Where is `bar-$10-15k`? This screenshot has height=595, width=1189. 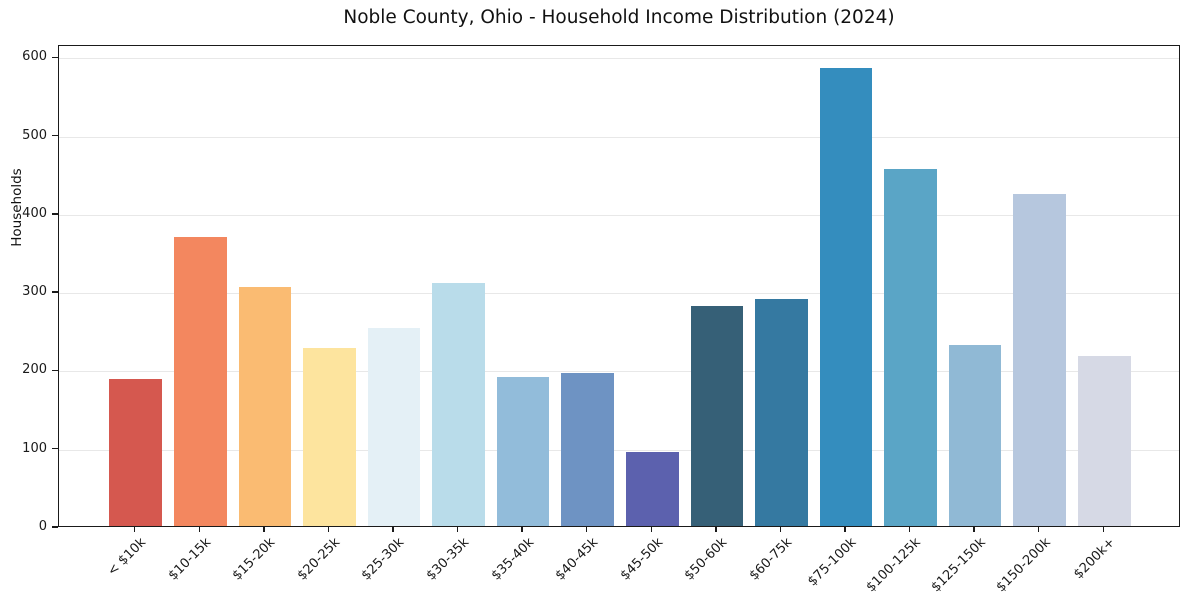
bar-$10-15k is located at coordinates (200, 381).